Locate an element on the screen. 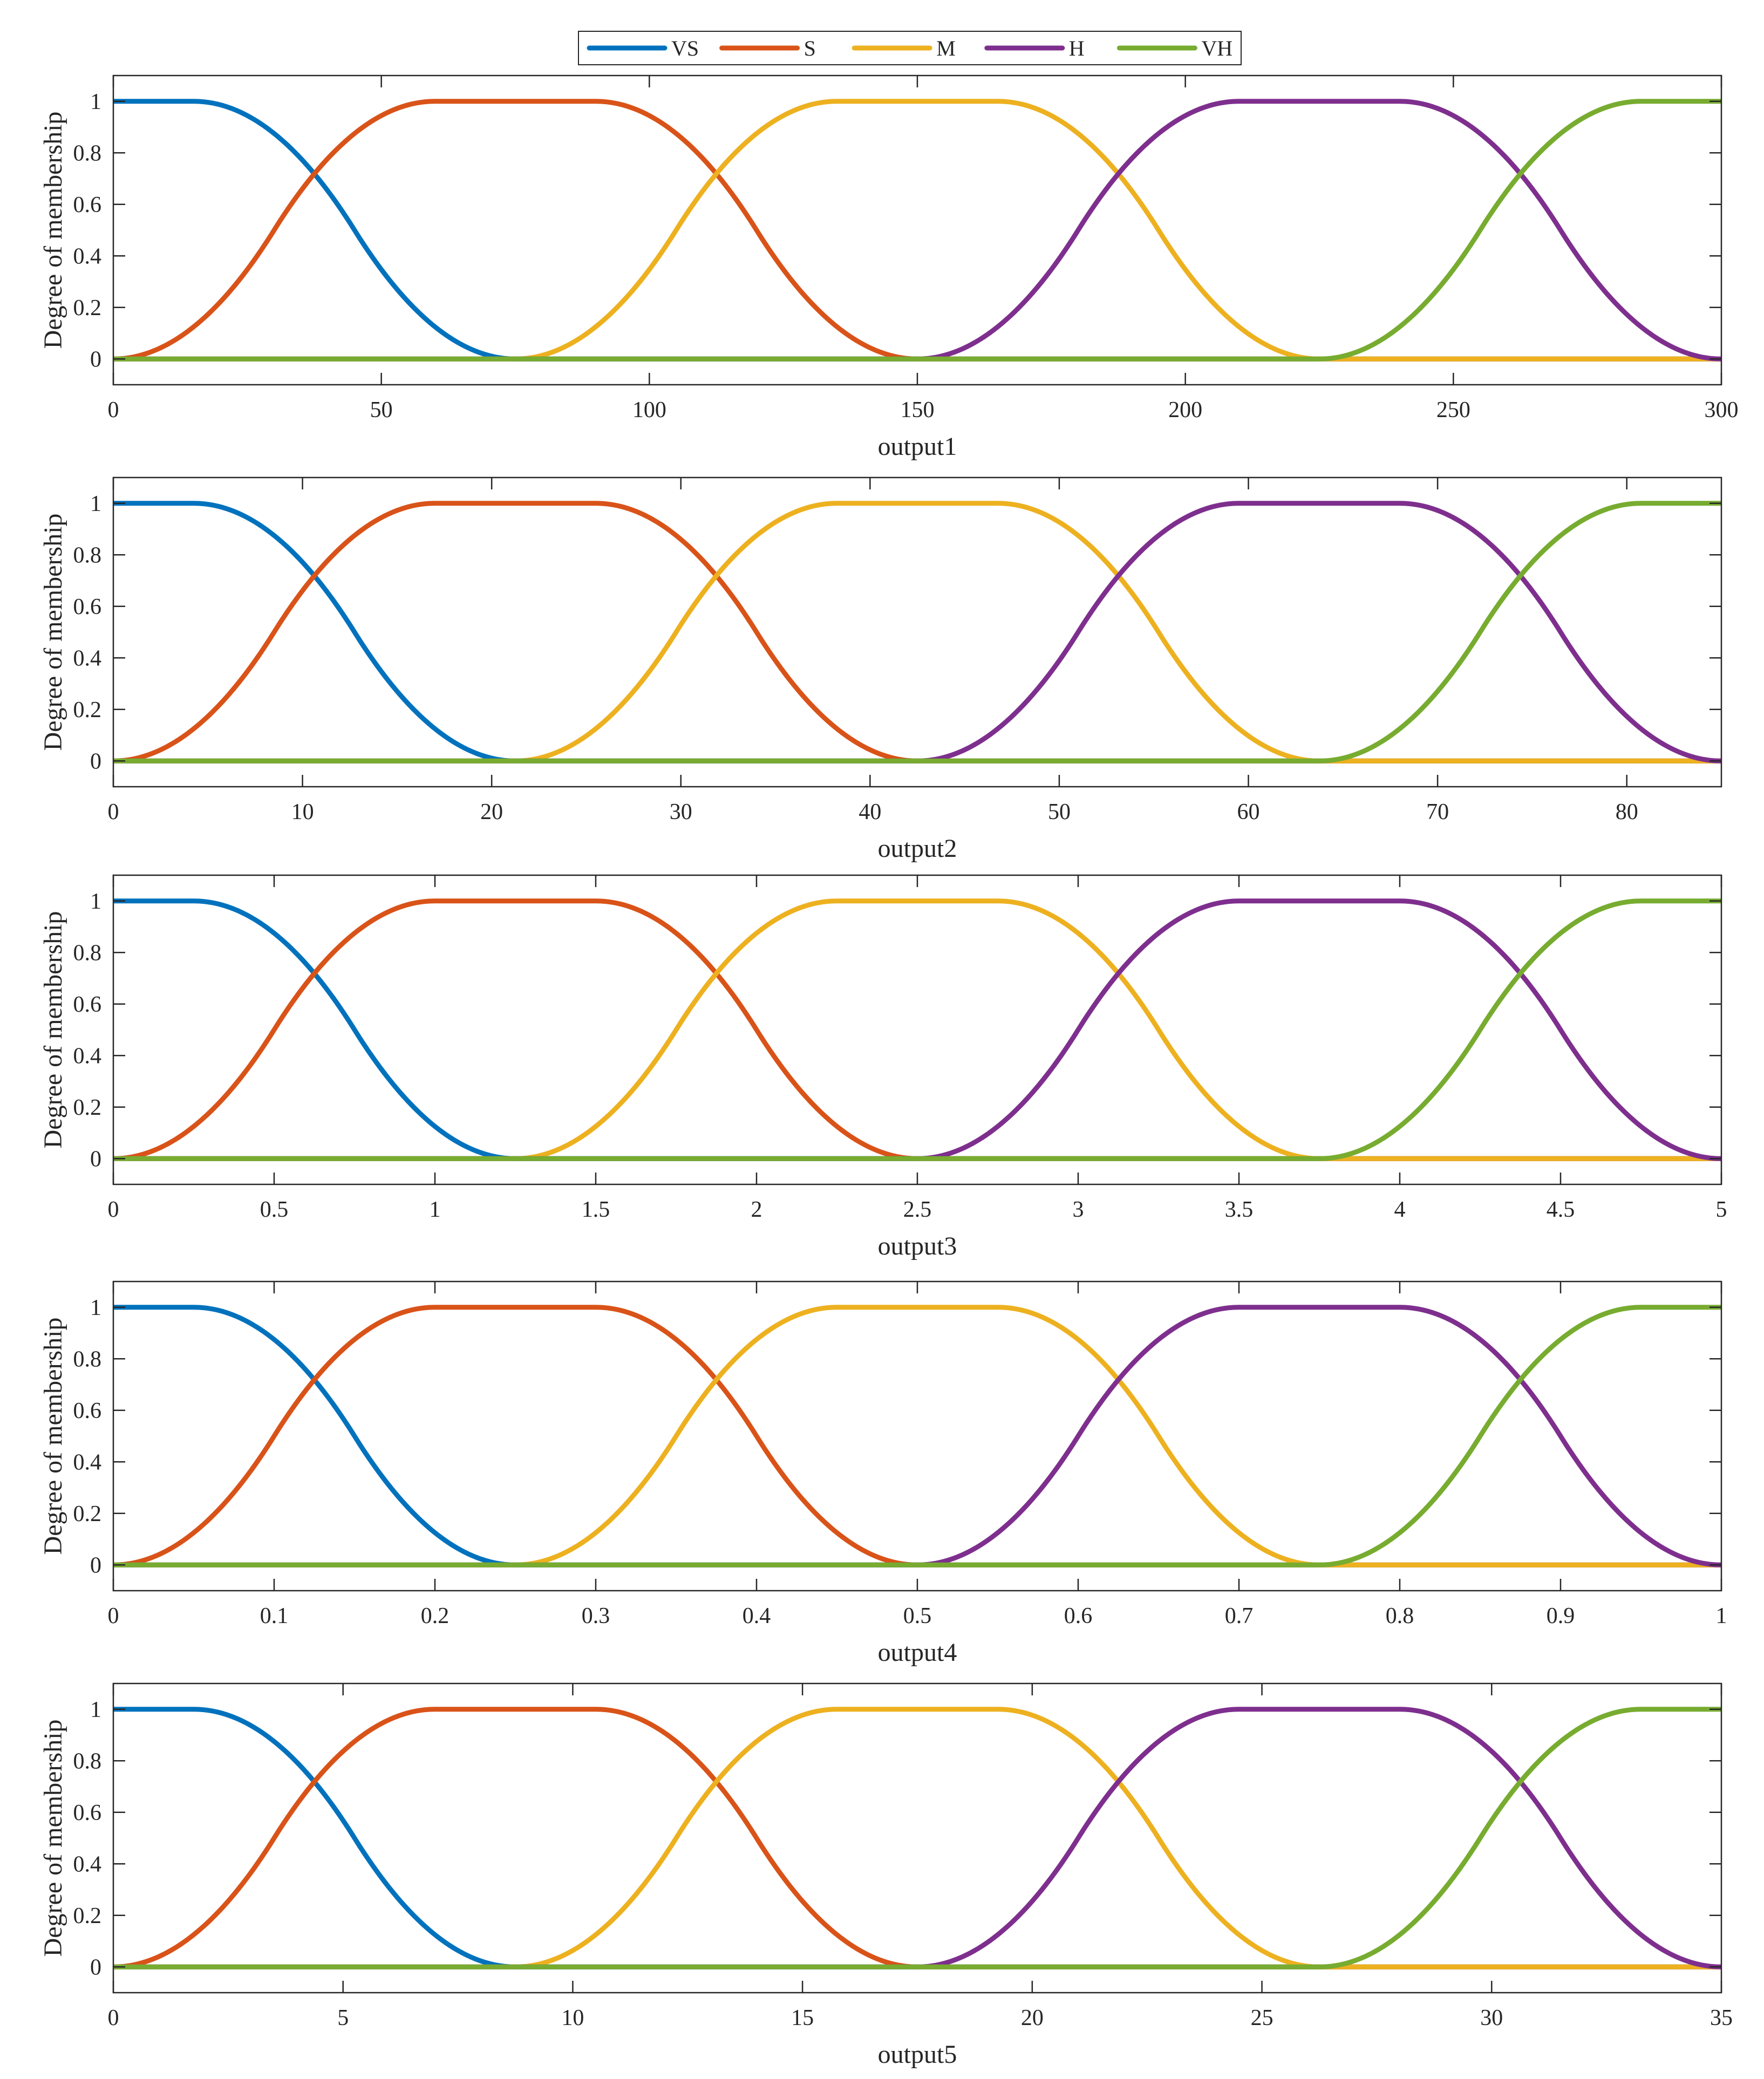 The image size is (1764, 2079). x-tick-label: 50 is located at coordinates (381, 410).